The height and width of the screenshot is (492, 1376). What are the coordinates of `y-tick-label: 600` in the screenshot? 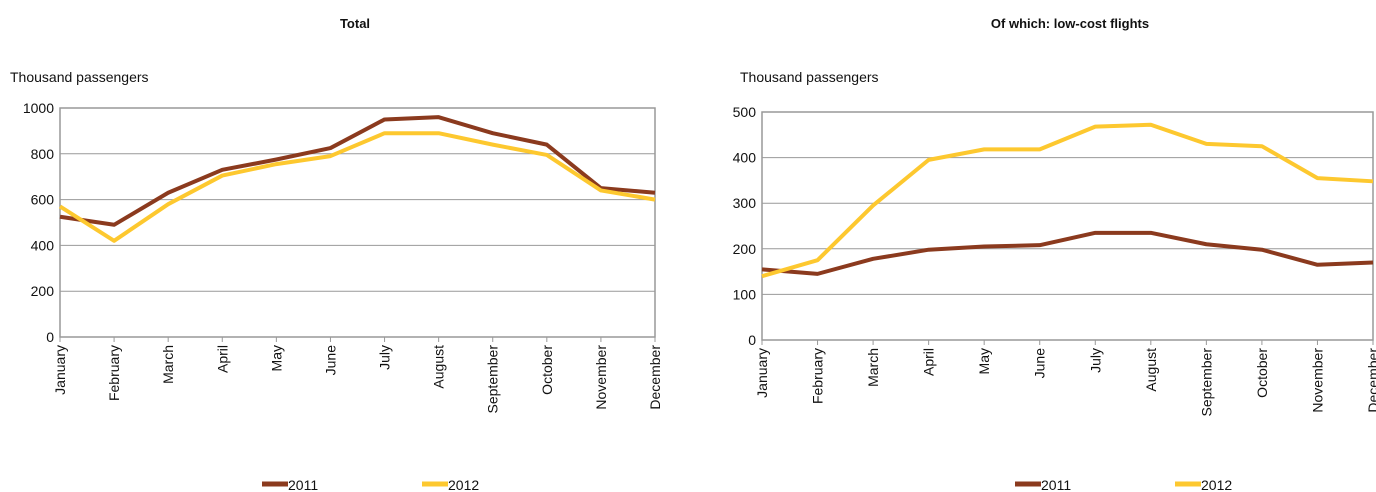 It's located at (43, 200).